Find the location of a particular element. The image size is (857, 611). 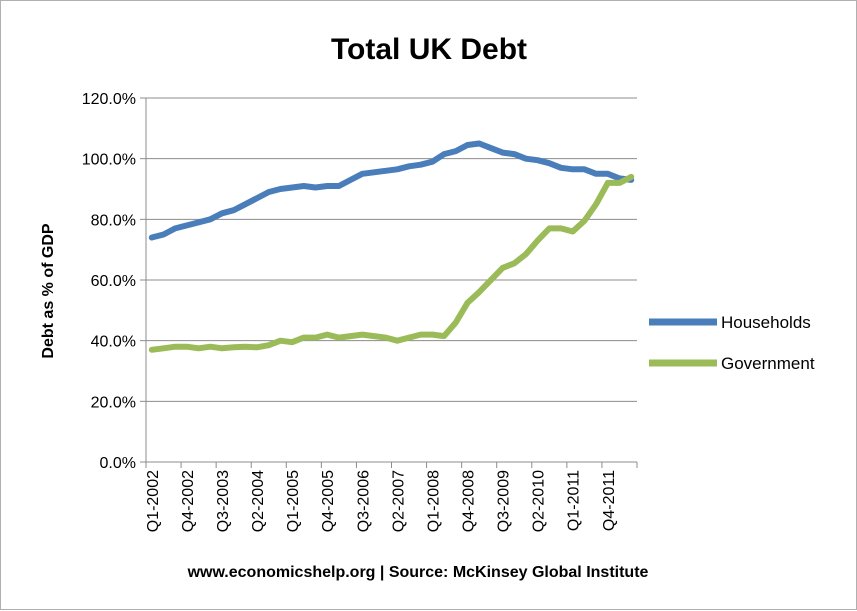

x-tick-label: Q1-2008 is located at coordinates (433, 501).